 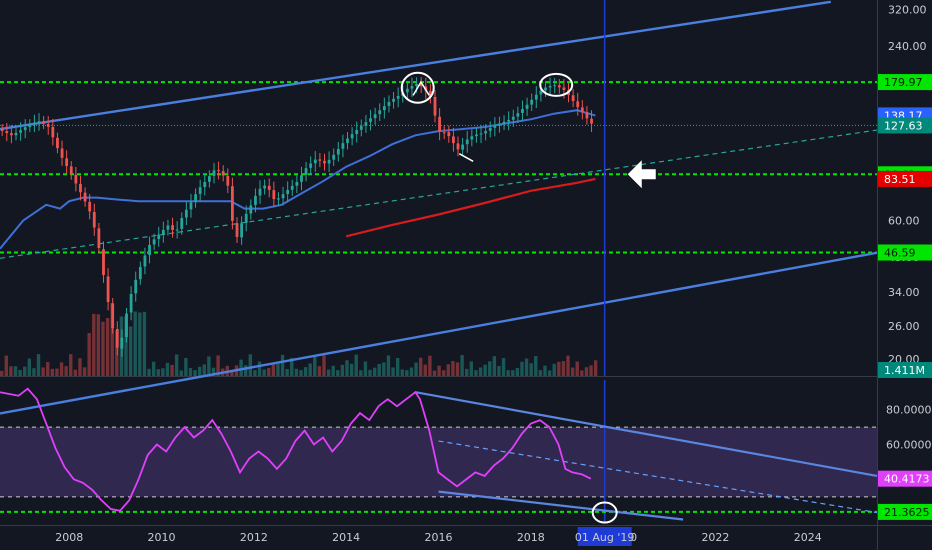 What do you see at coordinates (466, 157) in the screenshot?
I see `trough-mark` at bounding box center [466, 157].